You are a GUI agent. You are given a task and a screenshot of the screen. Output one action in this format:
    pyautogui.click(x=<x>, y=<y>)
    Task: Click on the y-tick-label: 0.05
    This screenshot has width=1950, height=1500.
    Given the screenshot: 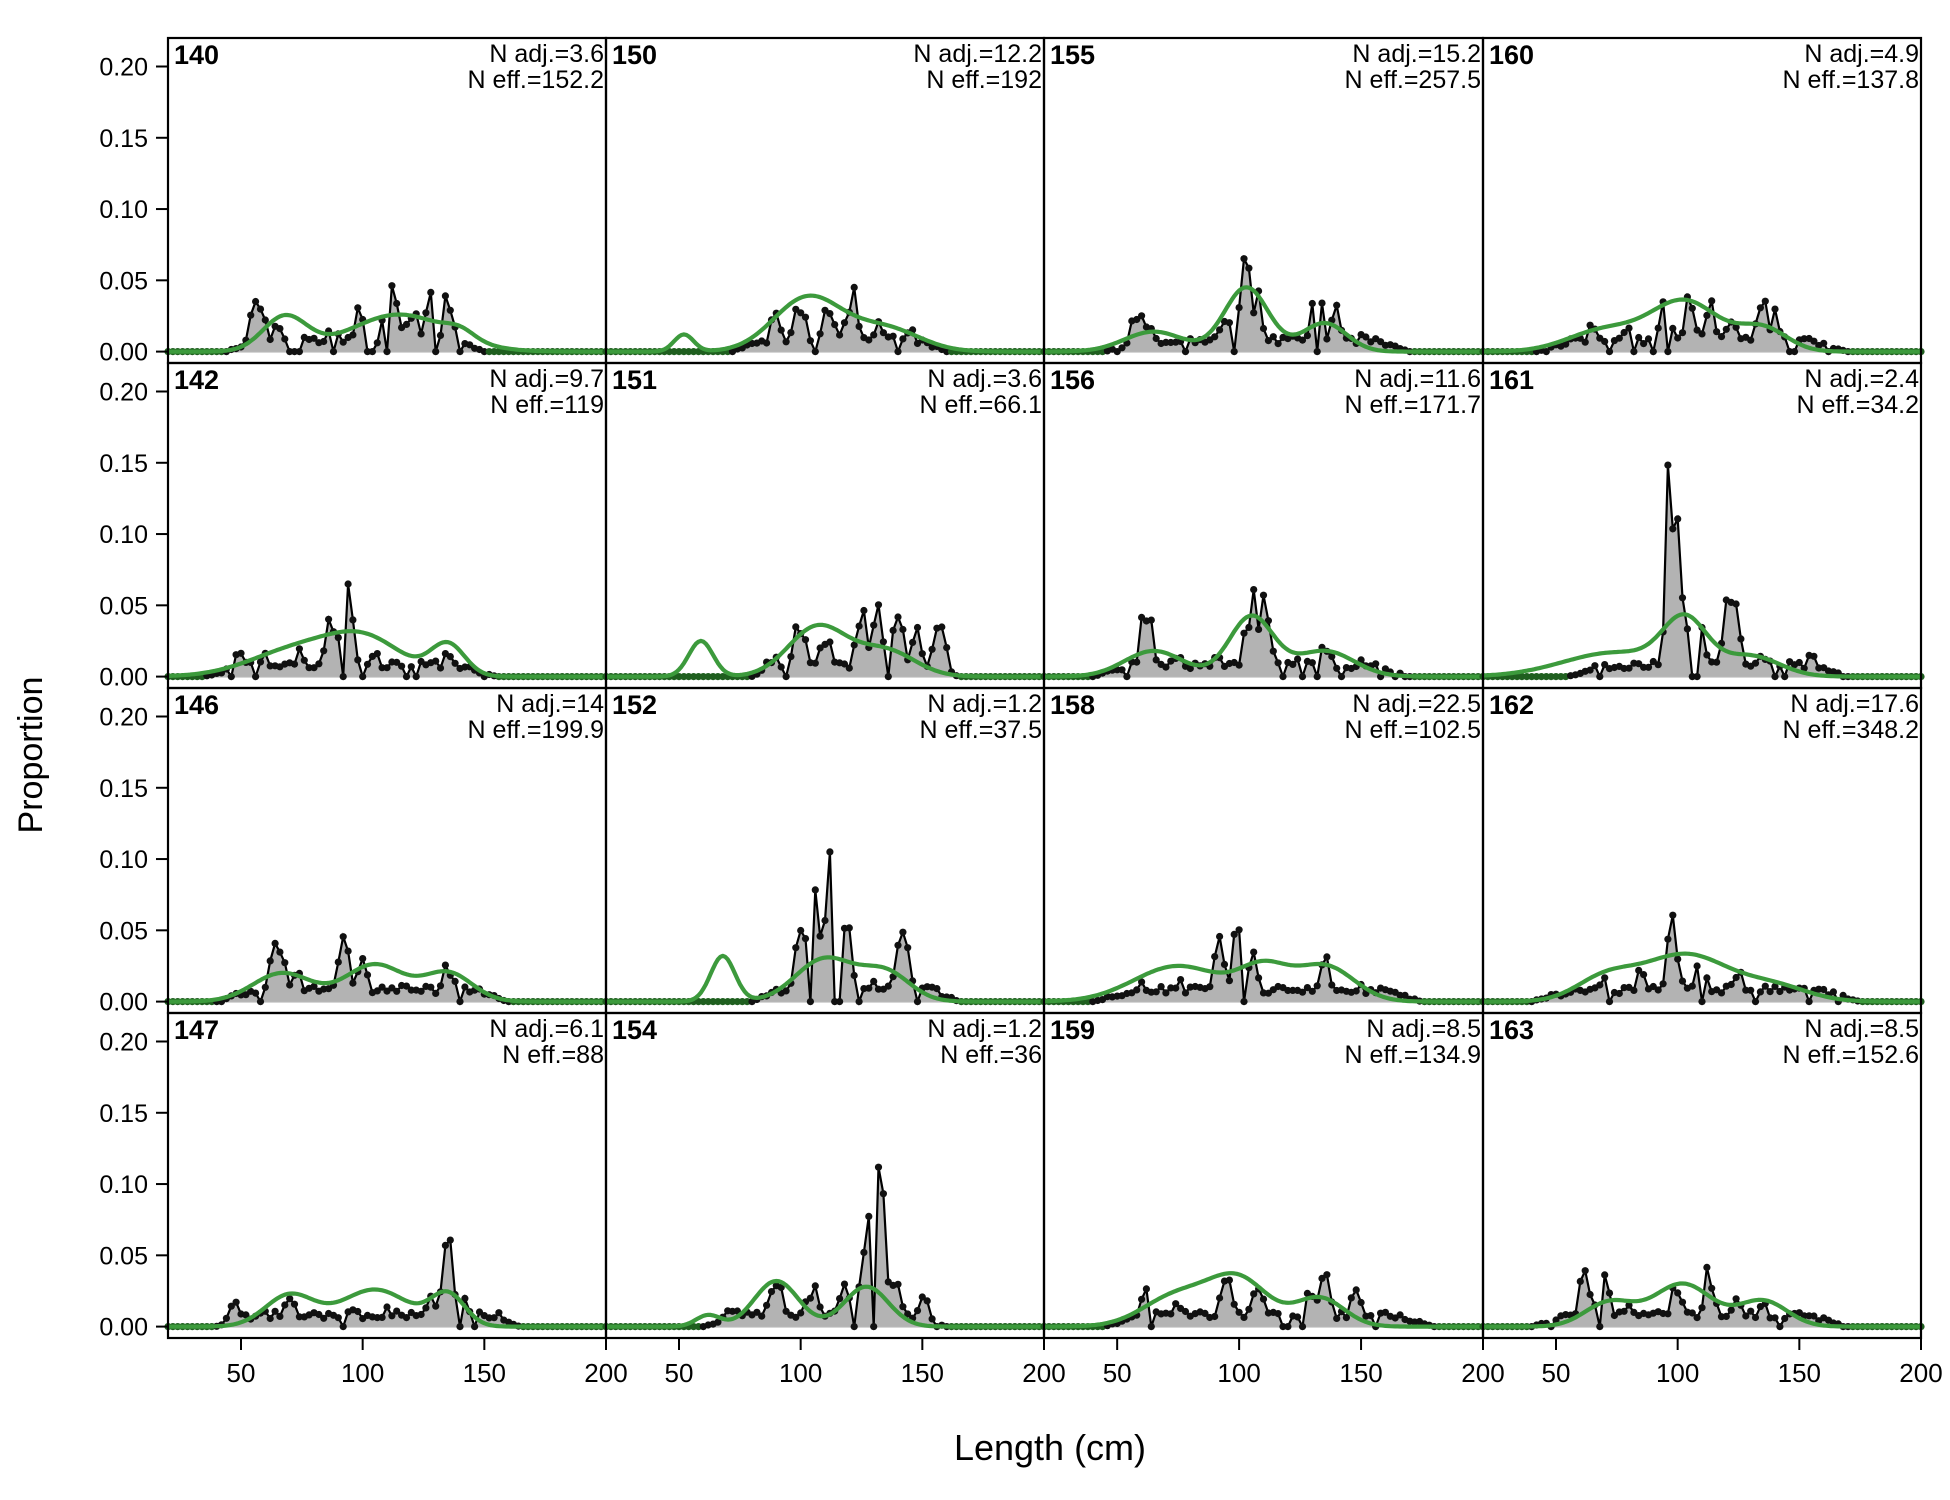 What is the action you would take?
    pyautogui.click(x=123, y=1256)
    